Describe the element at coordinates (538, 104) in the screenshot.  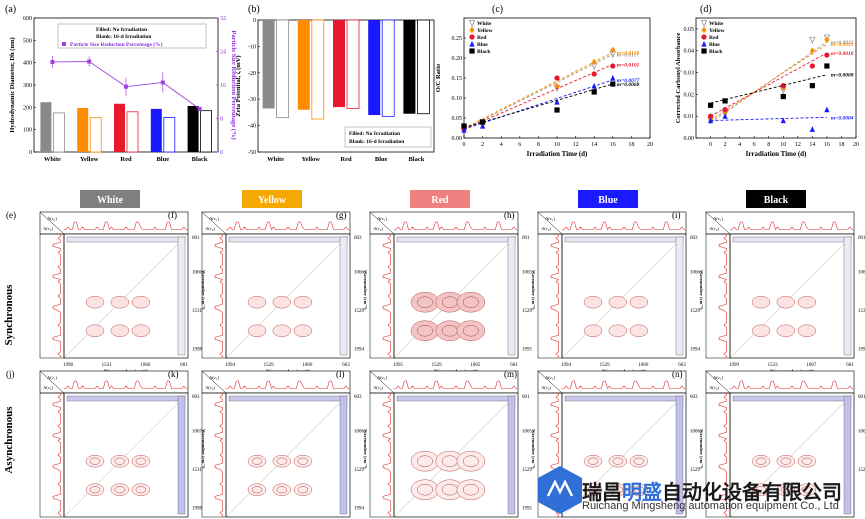
I see `fit-line-blue` at that location.